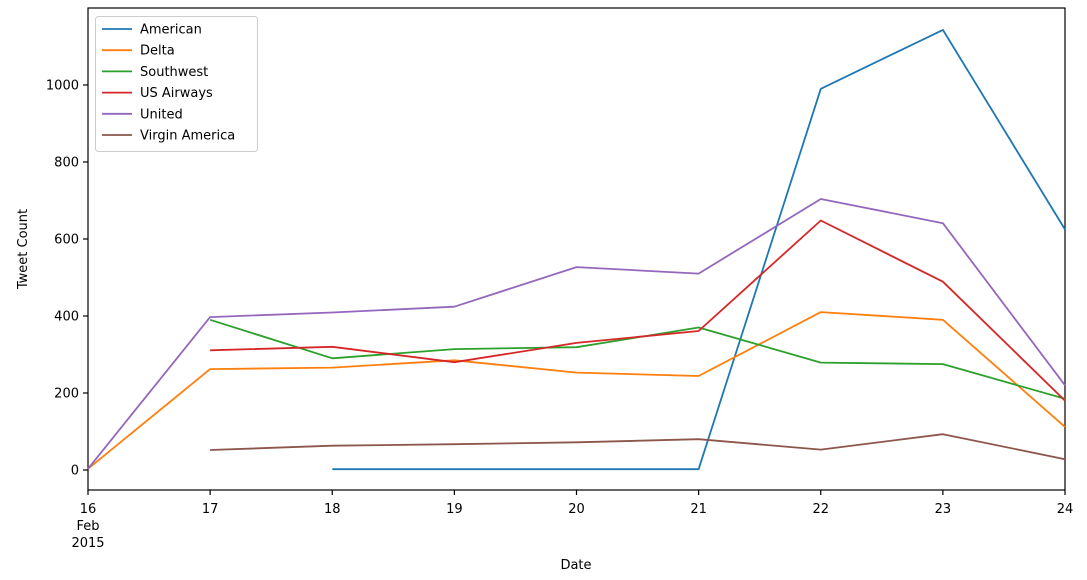 The image size is (1087, 580). What do you see at coordinates (820, 509) in the screenshot?
I see `x-tick-label-22: 22` at bounding box center [820, 509].